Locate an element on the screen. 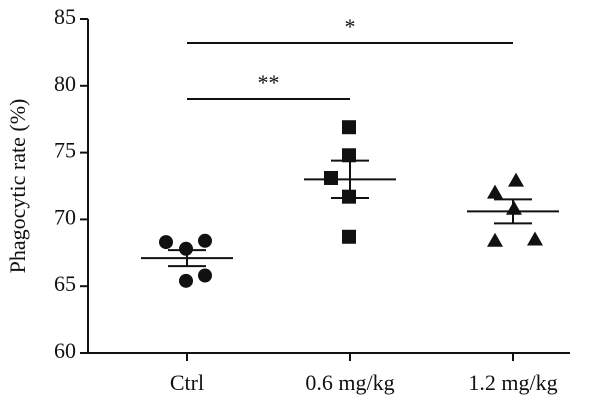  y-tick-label: 80 is located at coordinates (65, 83).